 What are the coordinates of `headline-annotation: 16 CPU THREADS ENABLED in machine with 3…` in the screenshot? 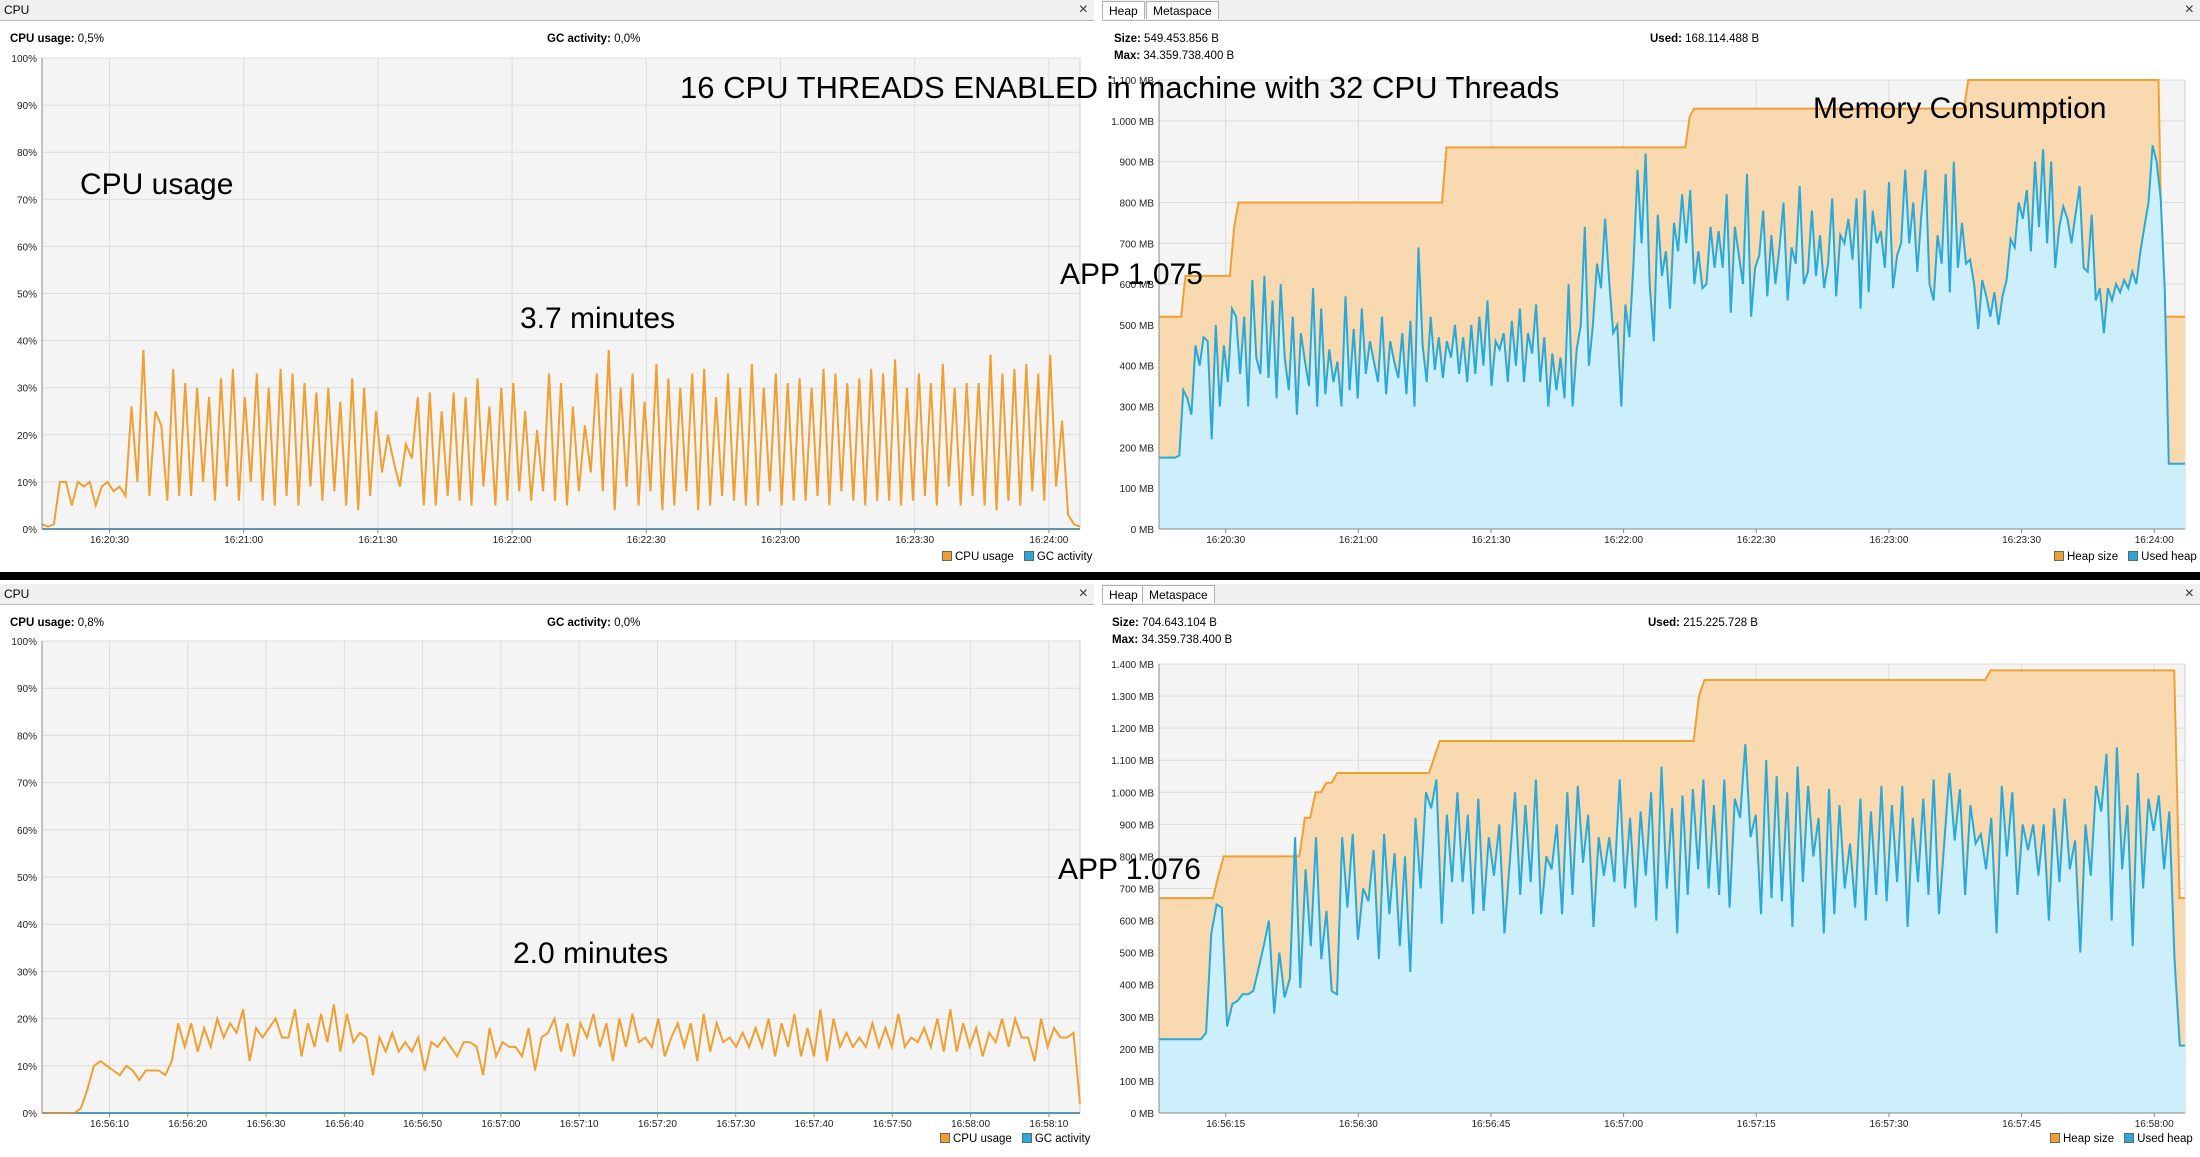 It's located at (1120, 87).